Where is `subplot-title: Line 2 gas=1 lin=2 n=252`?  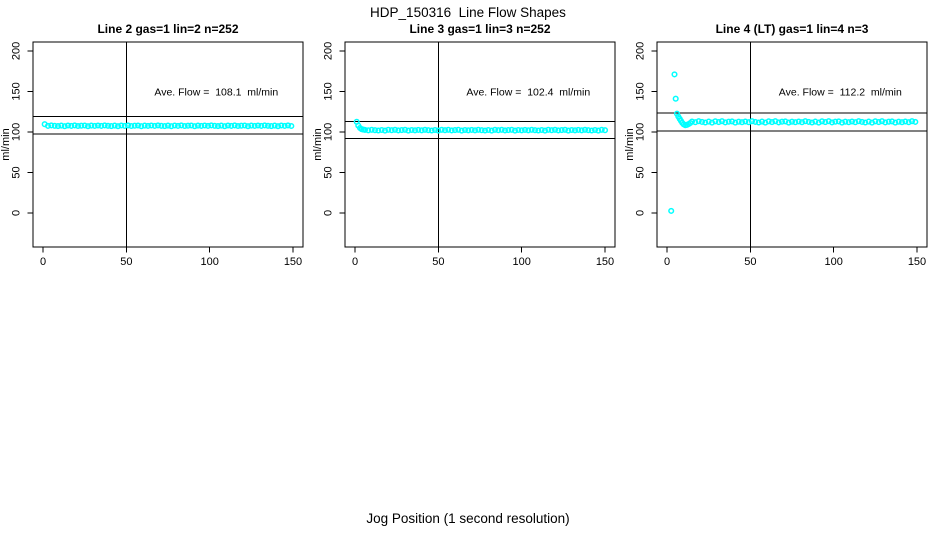
subplot-title: Line 2 gas=1 lin=2 n=252 is located at coordinates (167, 29).